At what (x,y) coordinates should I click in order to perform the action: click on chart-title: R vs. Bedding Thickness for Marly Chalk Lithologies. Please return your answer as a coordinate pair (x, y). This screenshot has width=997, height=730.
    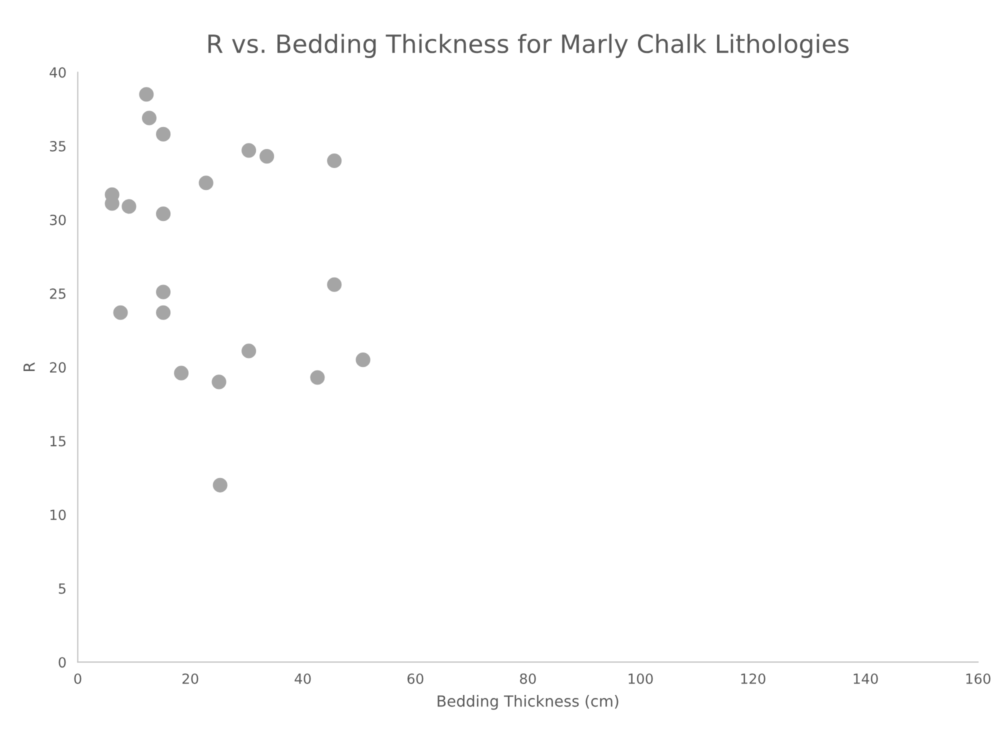
    Looking at the image, I should click on (528, 46).